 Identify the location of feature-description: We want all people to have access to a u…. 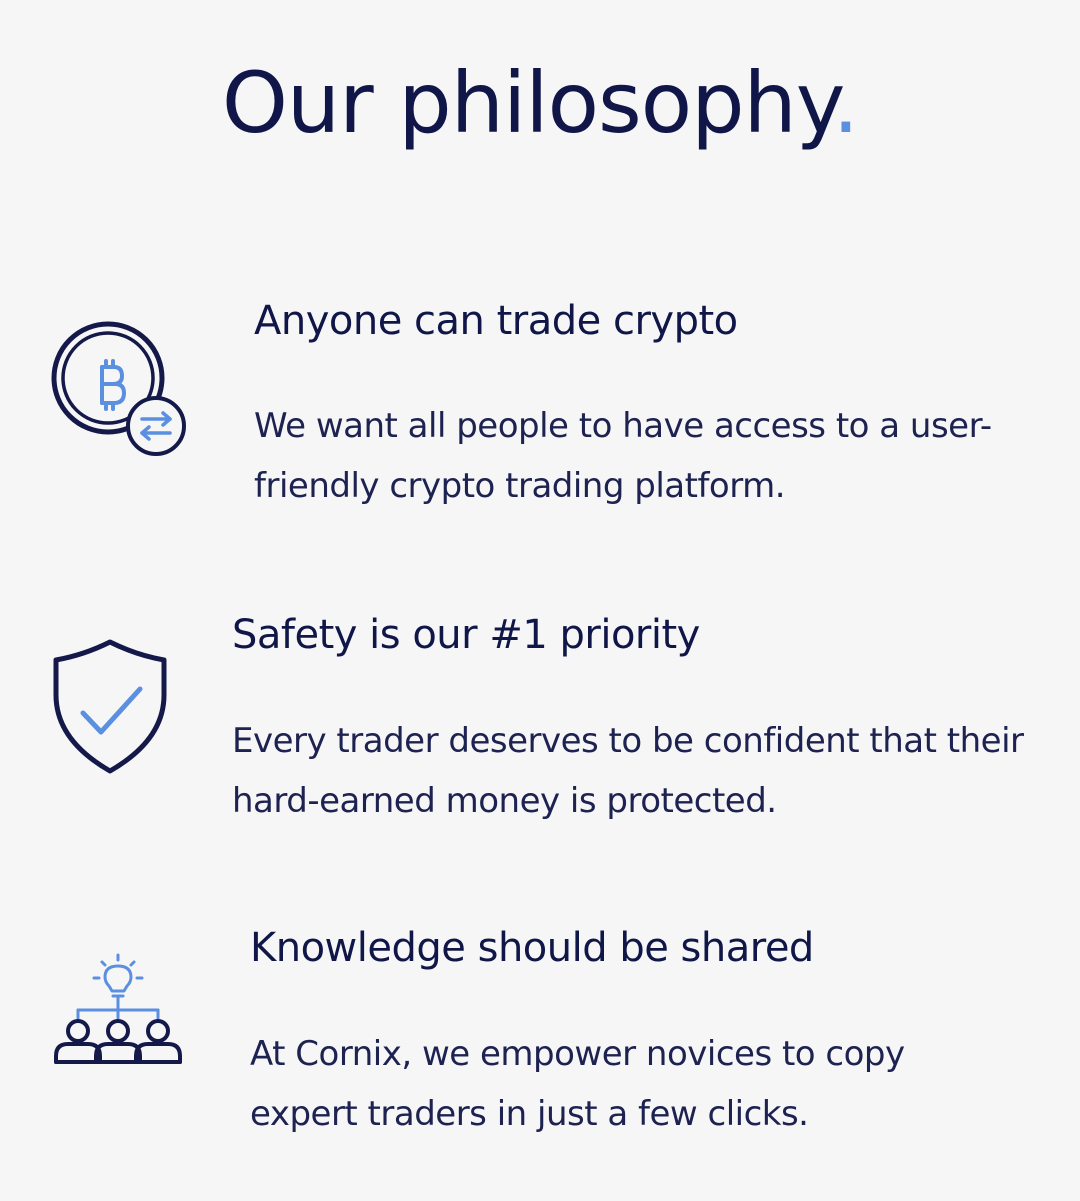
(623, 456).